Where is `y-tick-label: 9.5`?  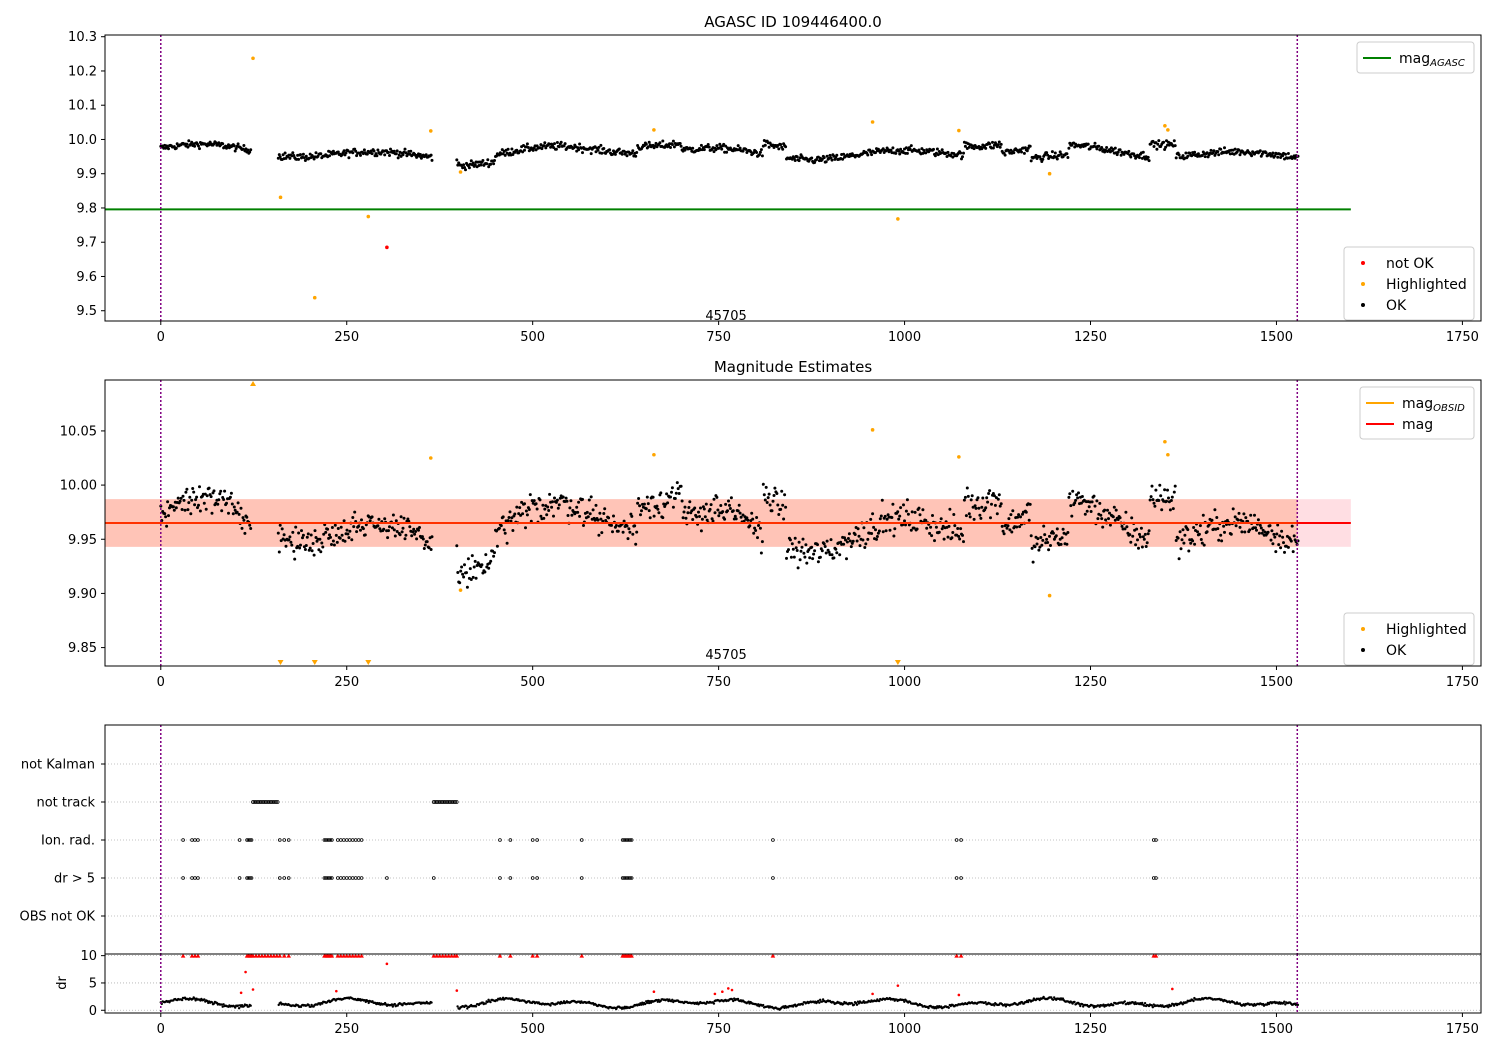 y-tick-label: 9.5 is located at coordinates (86, 311).